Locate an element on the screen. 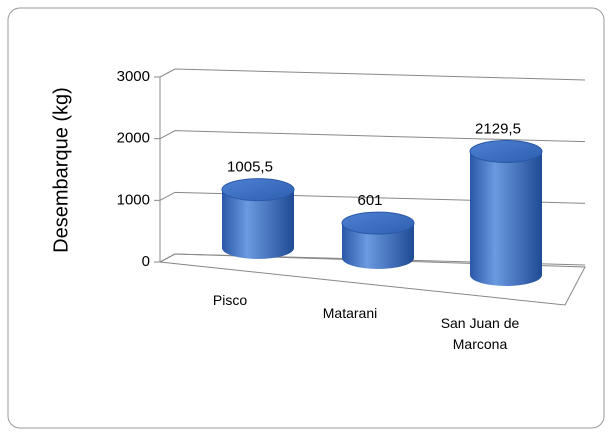  y-tick-label: 0 is located at coordinates (146, 261).